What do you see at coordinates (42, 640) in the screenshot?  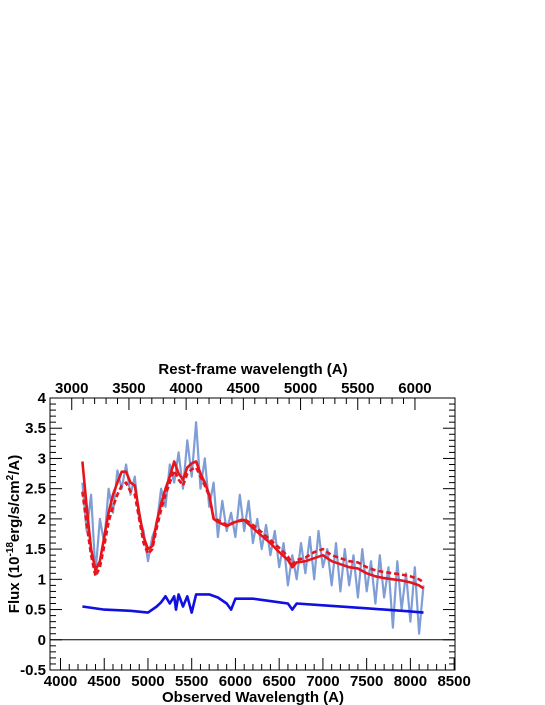 I see `y-tick-label: 0` at bounding box center [42, 640].